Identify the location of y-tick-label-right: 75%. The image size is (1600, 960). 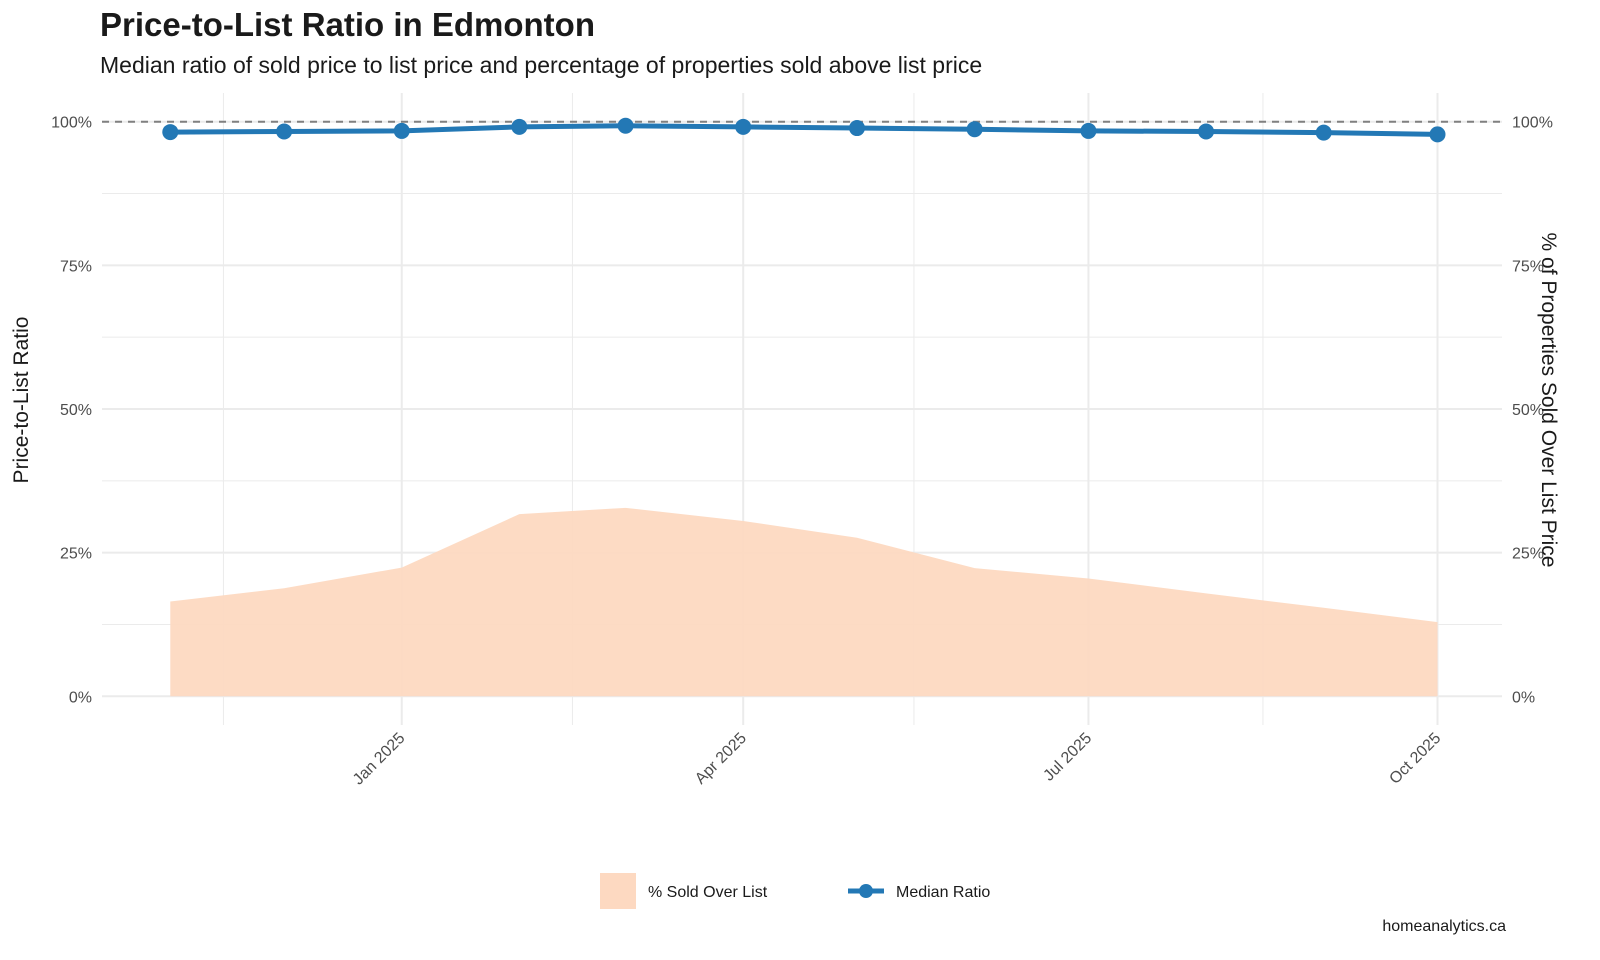
(1528, 266).